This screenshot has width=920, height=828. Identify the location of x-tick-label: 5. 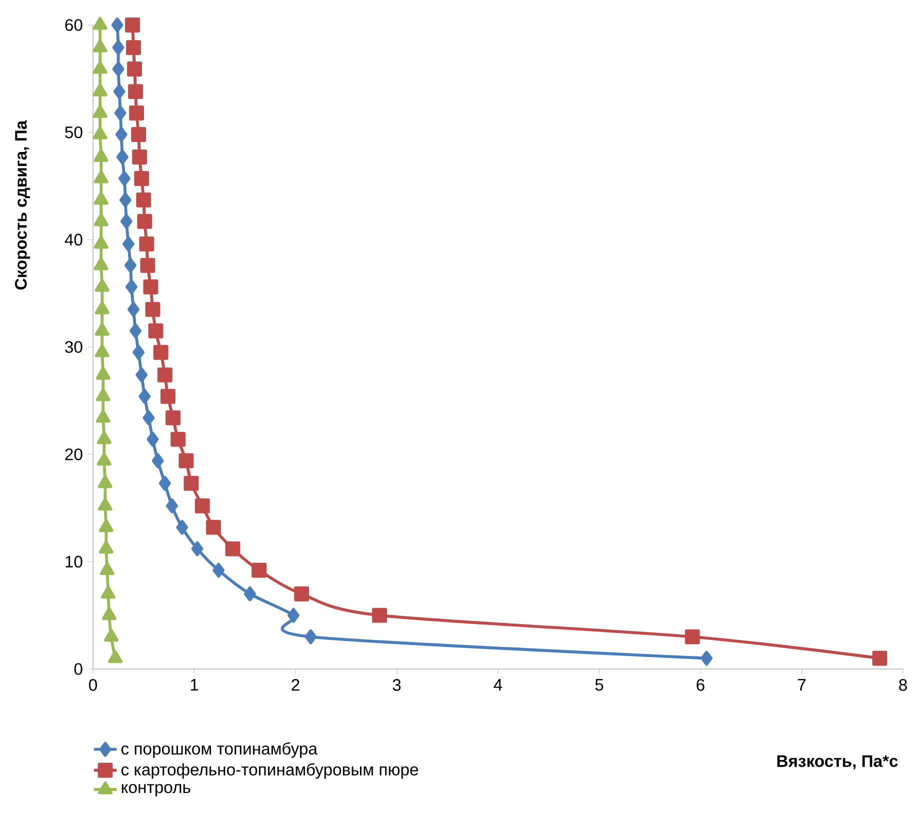
(599, 685).